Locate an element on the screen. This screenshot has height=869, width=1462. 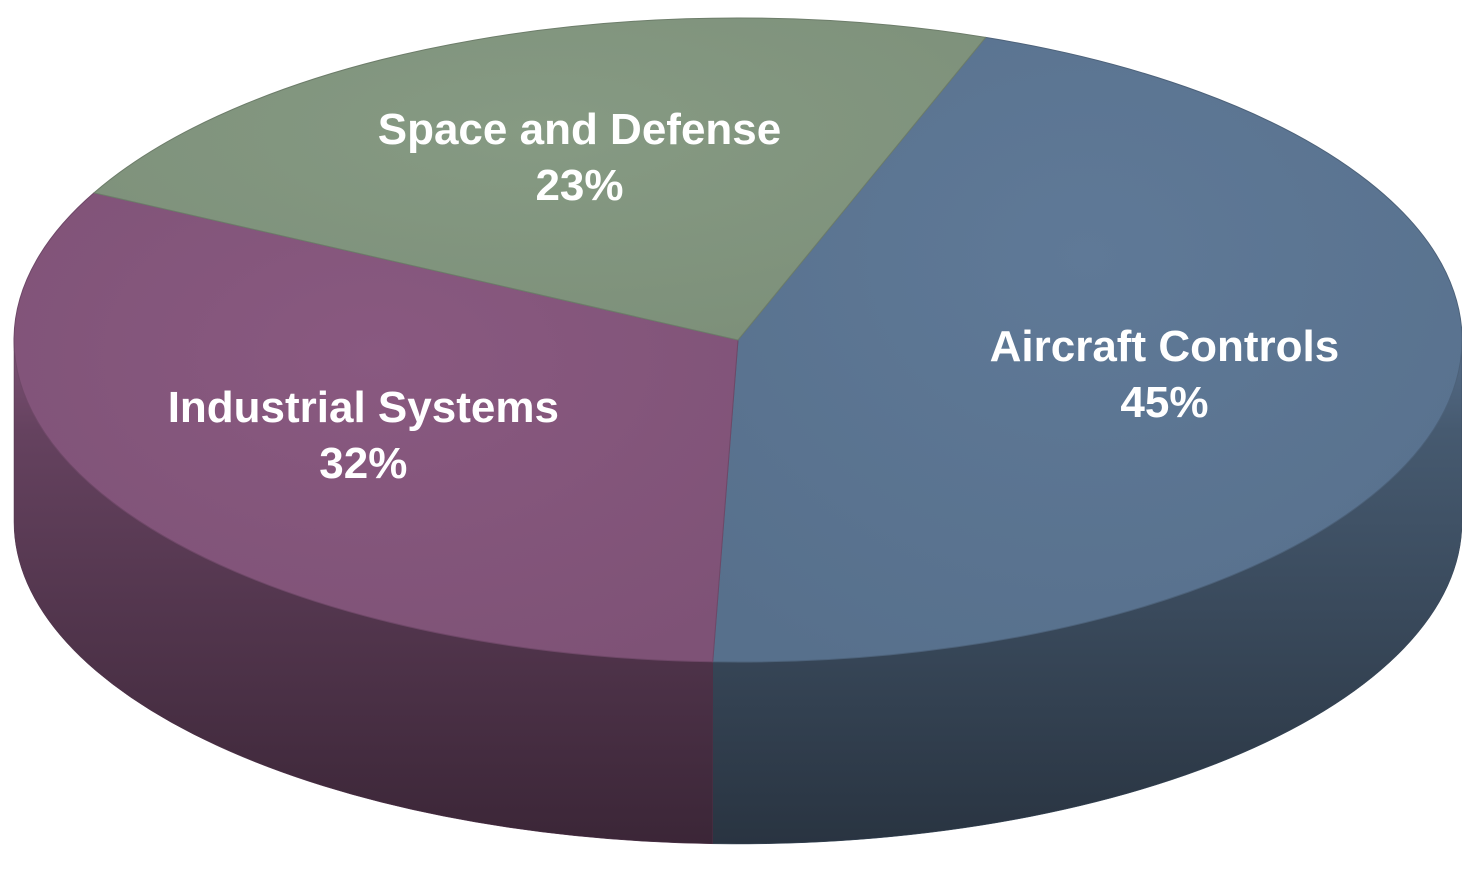
slice-name-space-and-defense: Space and Defense is located at coordinates (580, 129).